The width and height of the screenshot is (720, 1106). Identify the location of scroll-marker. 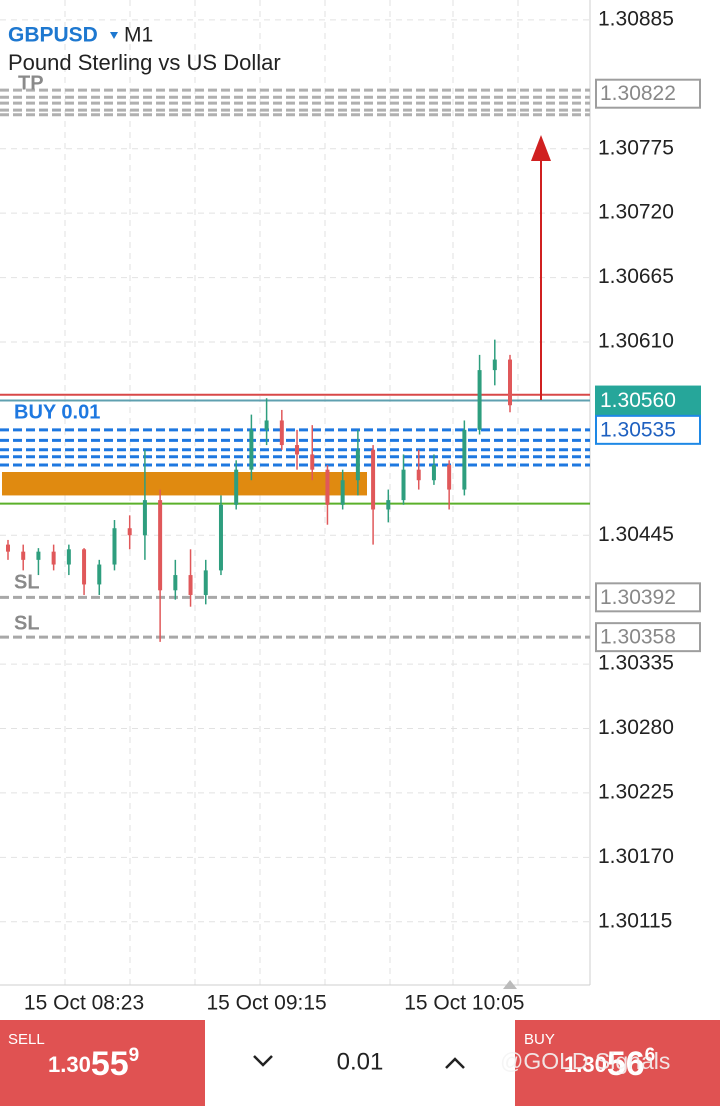
(510, 984).